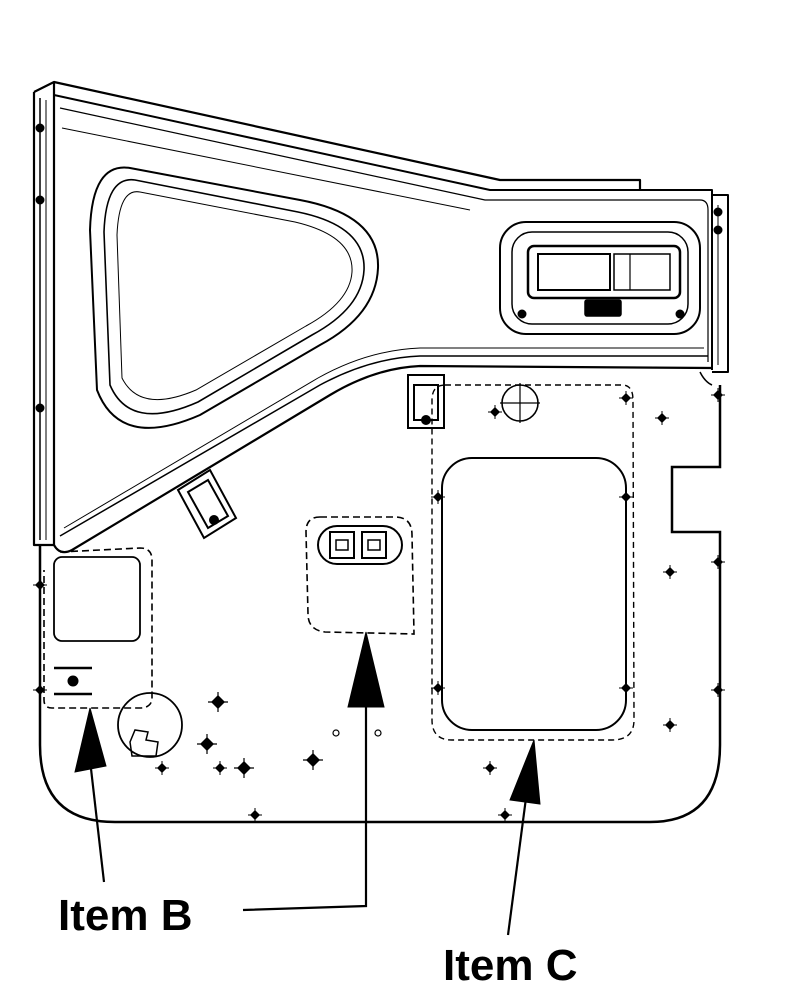 The image size is (800, 1008). What do you see at coordinates (234, 297) in the screenshot?
I see `frame-triangular-opening` at bounding box center [234, 297].